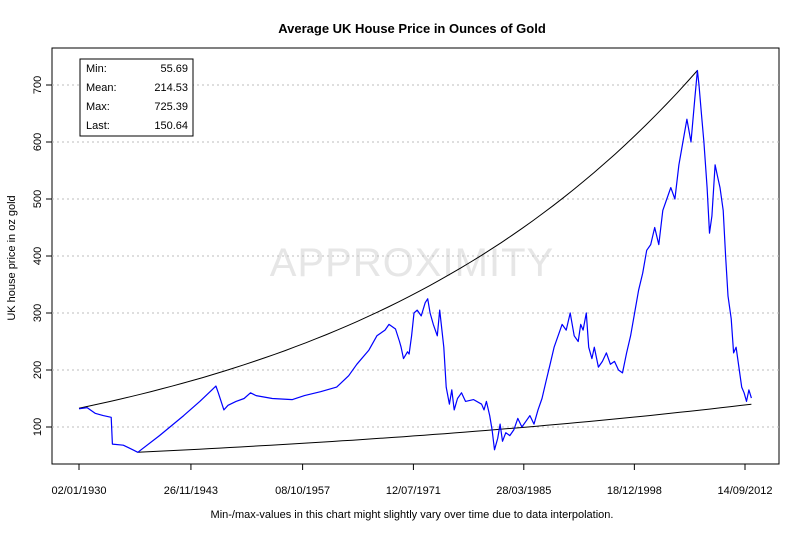 The width and height of the screenshot is (800, 533). Describe the element at coordinates (412, 28) in the screenshot. I see `chart-title: Average UK House Price in Ounces of Gold` at that location.